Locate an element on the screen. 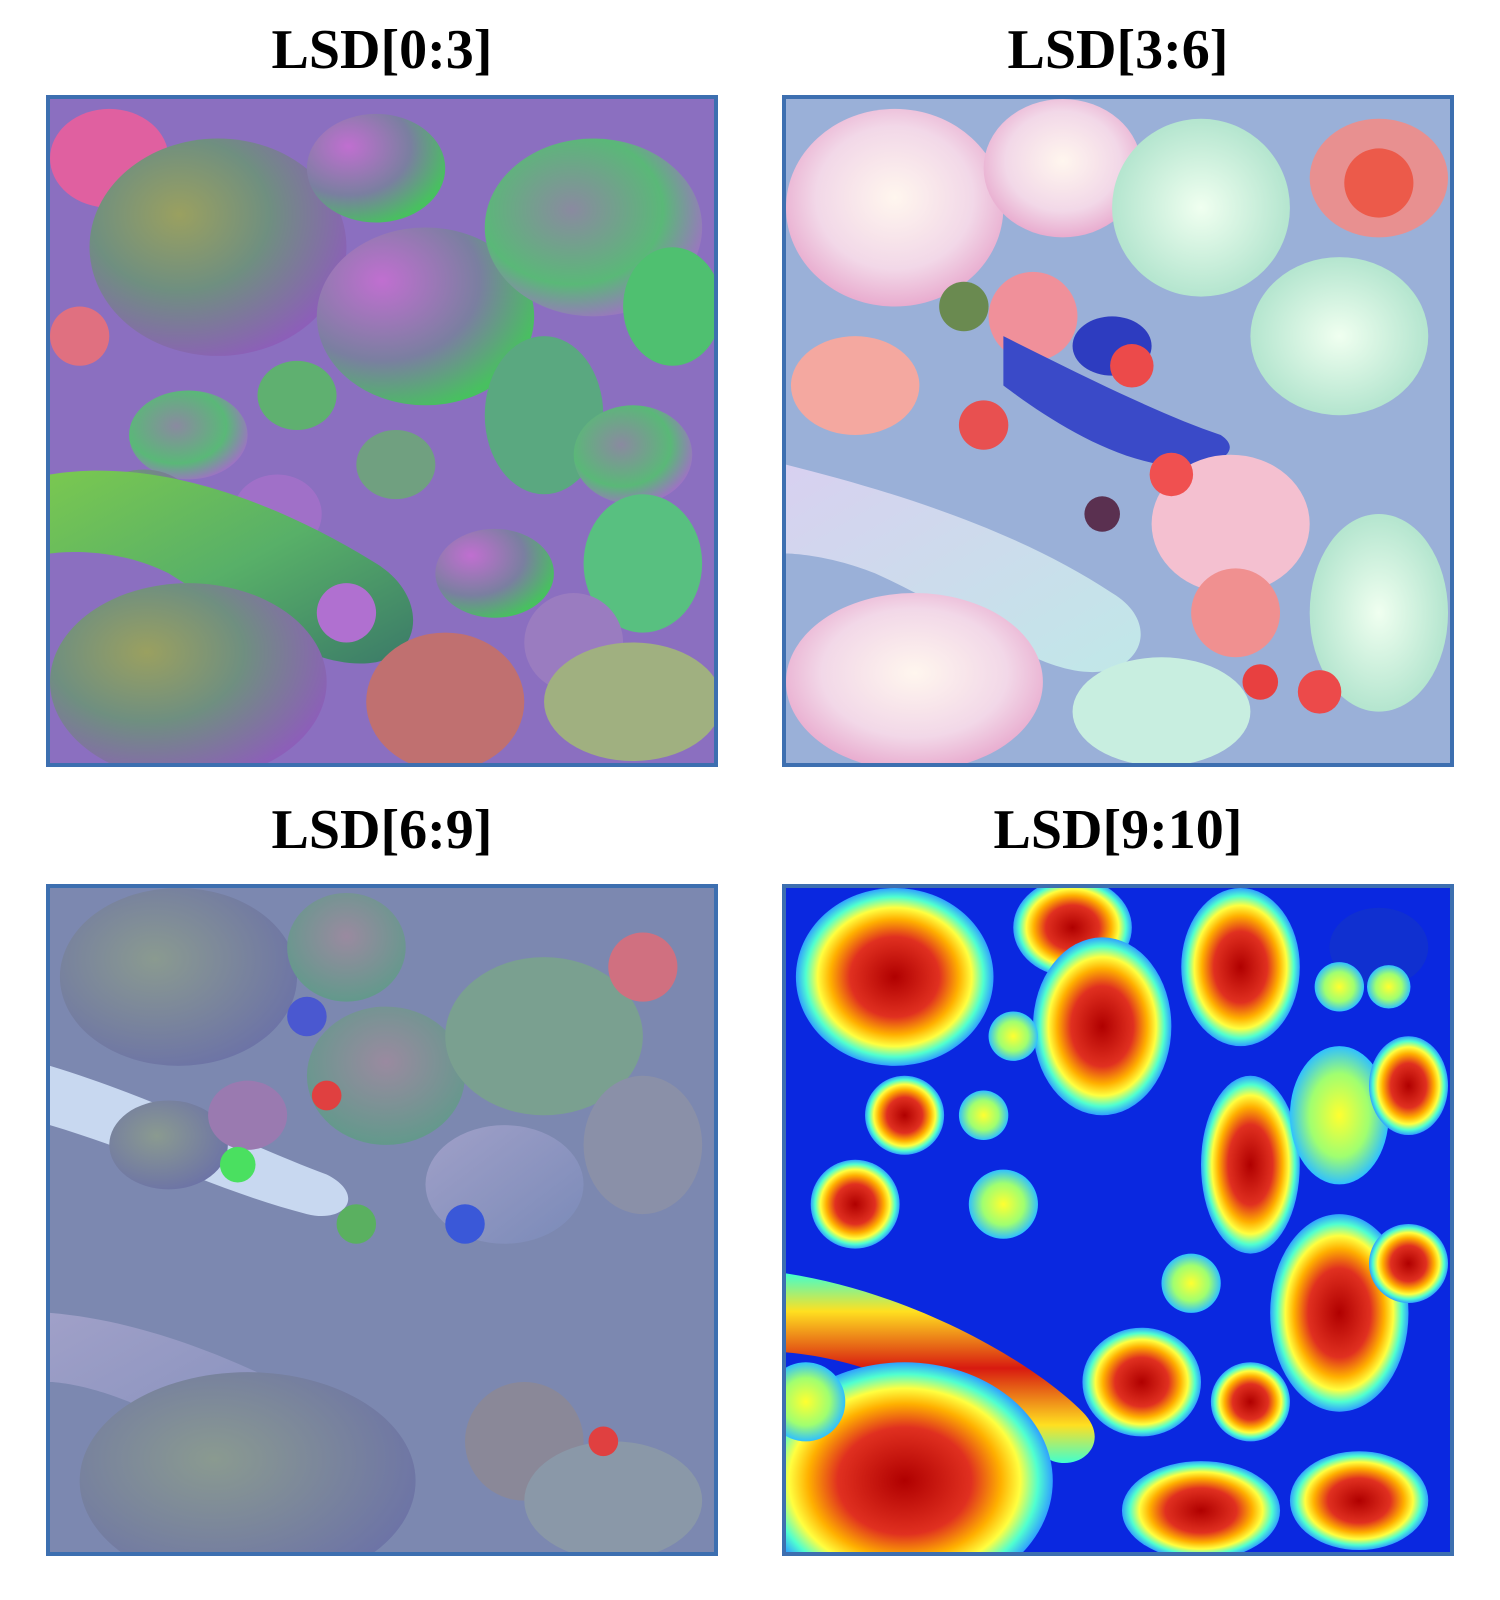 The width and height of the screenshot is (1500, 1600). panel-title: LSD[9:10] is located at coordinates (1118, 830).